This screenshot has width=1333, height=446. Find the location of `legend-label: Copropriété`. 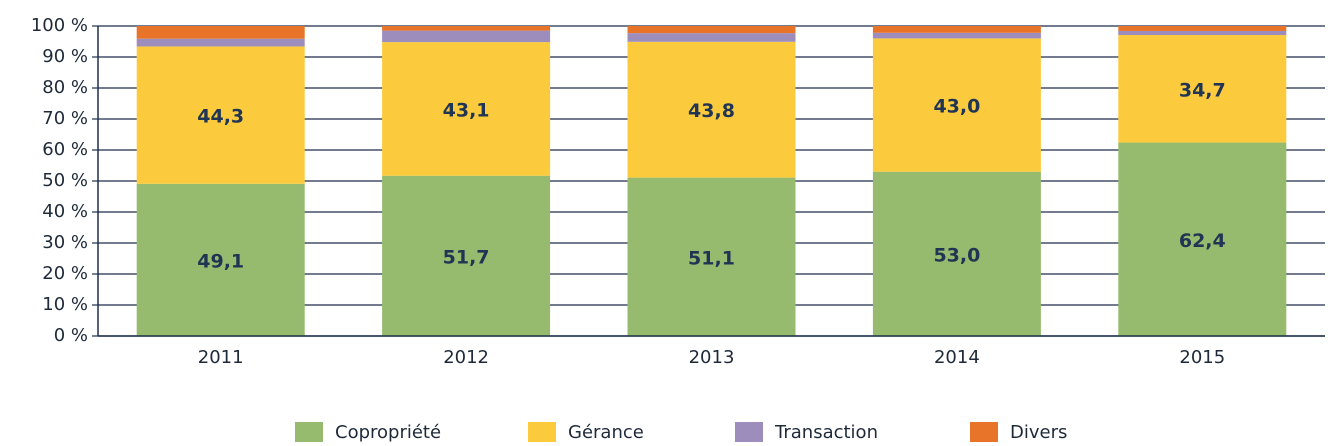

legend-label: Copropriété is located at coordinates (388, 432).